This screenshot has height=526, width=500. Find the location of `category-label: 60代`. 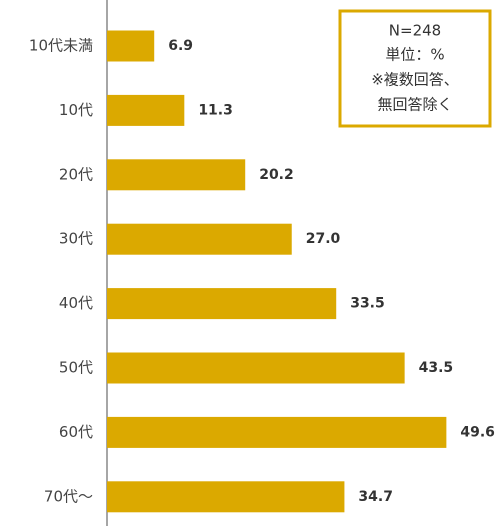

category-label: 60代 is located at coordinates (76, 432).